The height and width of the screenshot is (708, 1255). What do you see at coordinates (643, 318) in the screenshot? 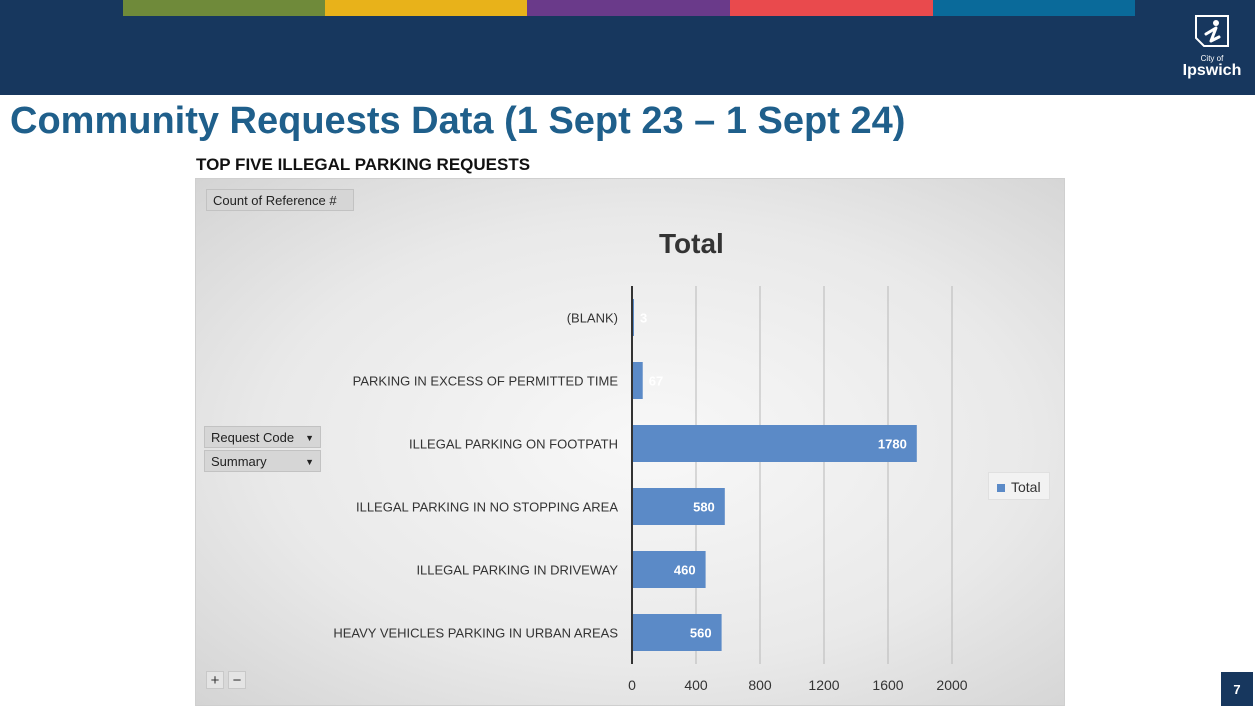
I see `data-label: 3` at bounding box center [643, 318].